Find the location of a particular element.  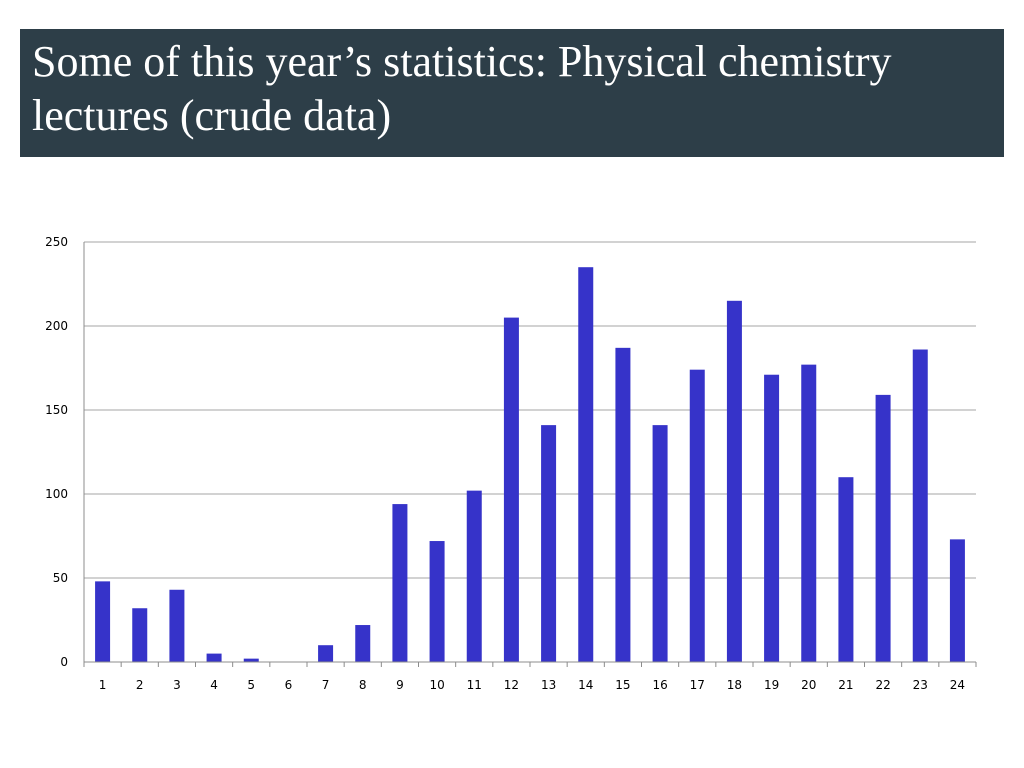

y-tick-label: 0 is located at coordinates (64, 662).